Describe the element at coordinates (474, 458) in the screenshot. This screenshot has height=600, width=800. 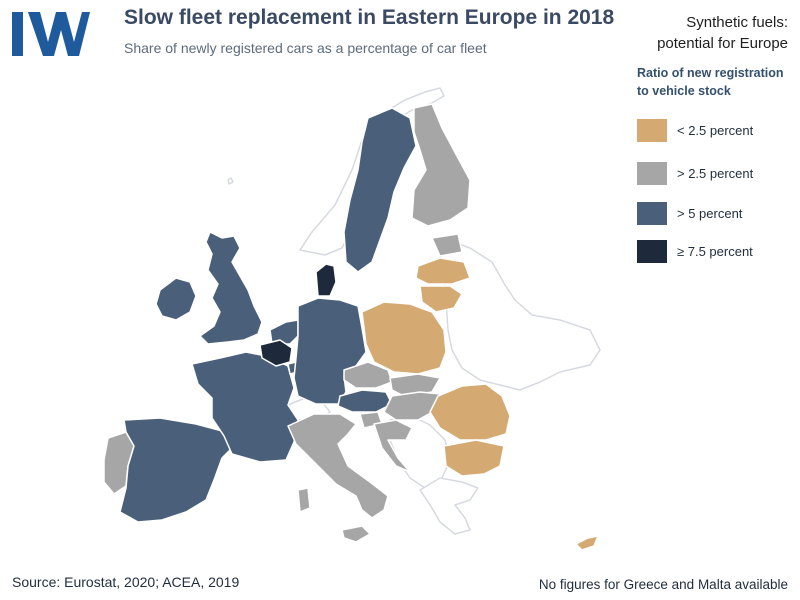
I see `bulgaria-country` at that location.